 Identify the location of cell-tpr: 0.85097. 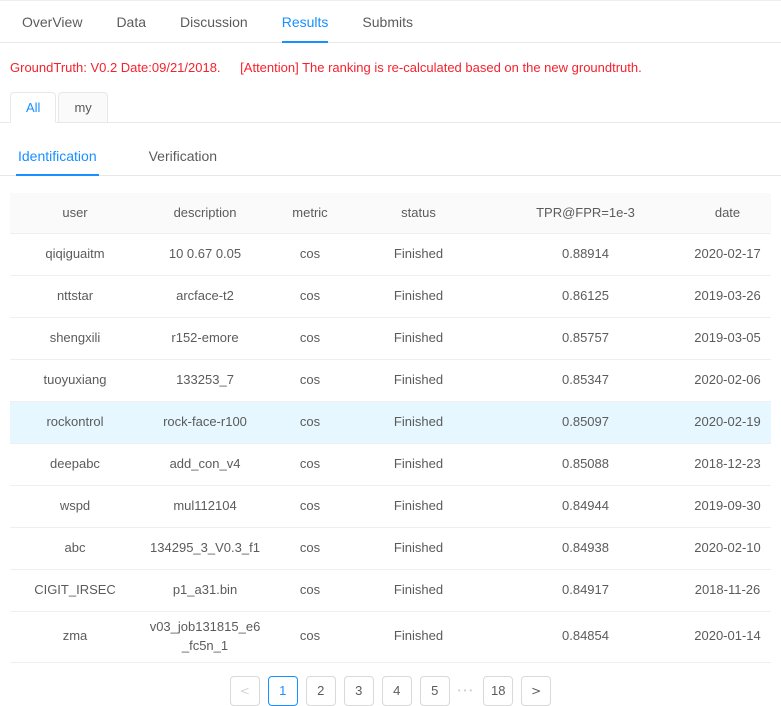
(585, 422).